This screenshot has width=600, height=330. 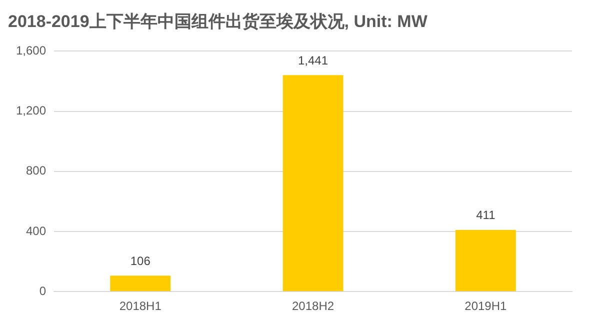 I want to click on data-label: 1,441, so click(x=313, y=60).